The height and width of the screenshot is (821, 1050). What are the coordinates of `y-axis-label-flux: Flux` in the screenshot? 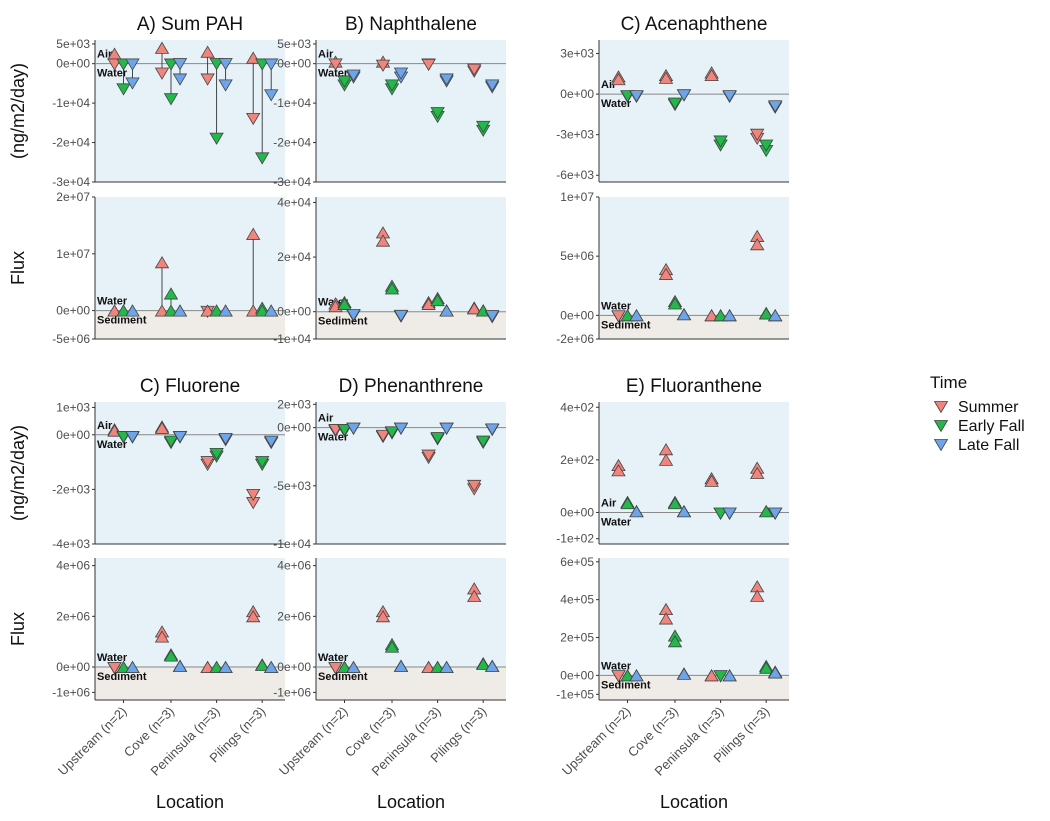 It's located at (18, 268).